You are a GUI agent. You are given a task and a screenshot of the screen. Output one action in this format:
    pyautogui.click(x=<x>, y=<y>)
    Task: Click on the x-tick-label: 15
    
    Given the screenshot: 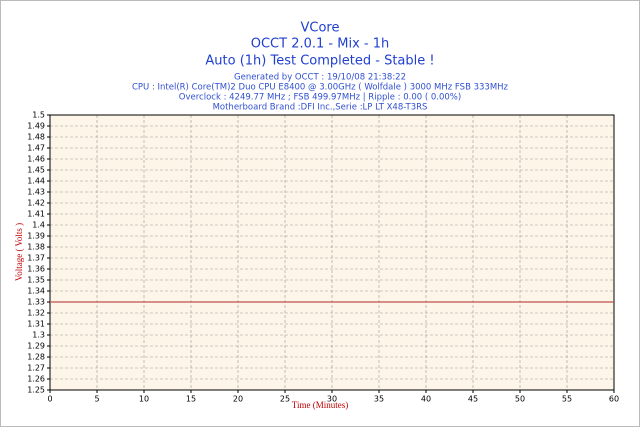 What is the action you would take?
    pyautogui.click(x=191, y=399)
    